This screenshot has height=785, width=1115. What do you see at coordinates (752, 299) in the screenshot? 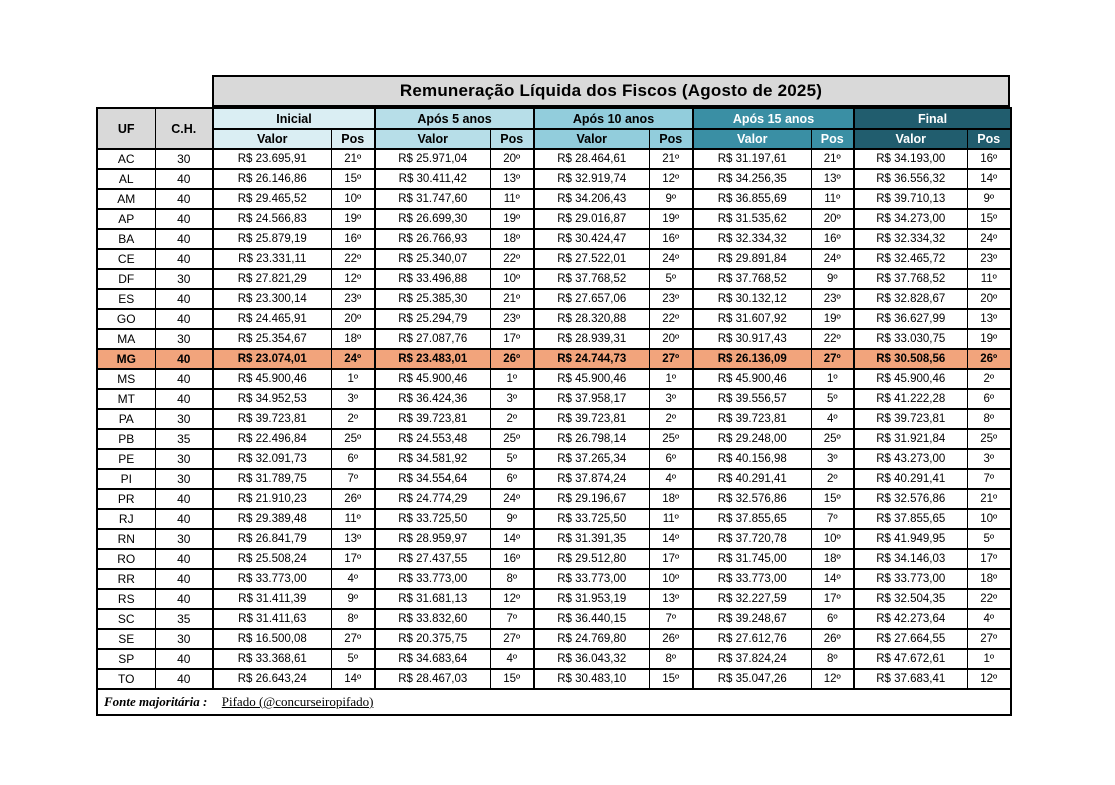
I see `valor-cell-15-anos: R$ 30.132,12` at bounding box center [752, 299].